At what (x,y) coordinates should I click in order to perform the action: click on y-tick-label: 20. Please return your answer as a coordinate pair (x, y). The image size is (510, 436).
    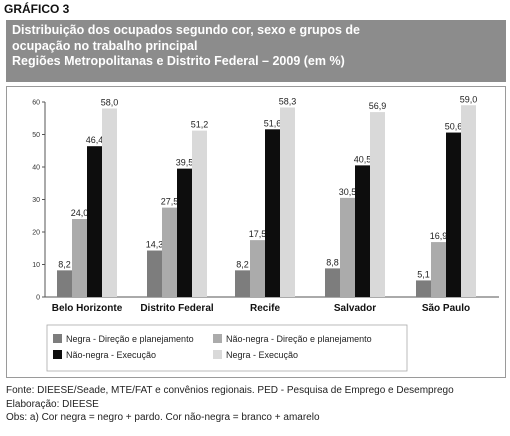
    Looking at the image, I should click on (36, 233).